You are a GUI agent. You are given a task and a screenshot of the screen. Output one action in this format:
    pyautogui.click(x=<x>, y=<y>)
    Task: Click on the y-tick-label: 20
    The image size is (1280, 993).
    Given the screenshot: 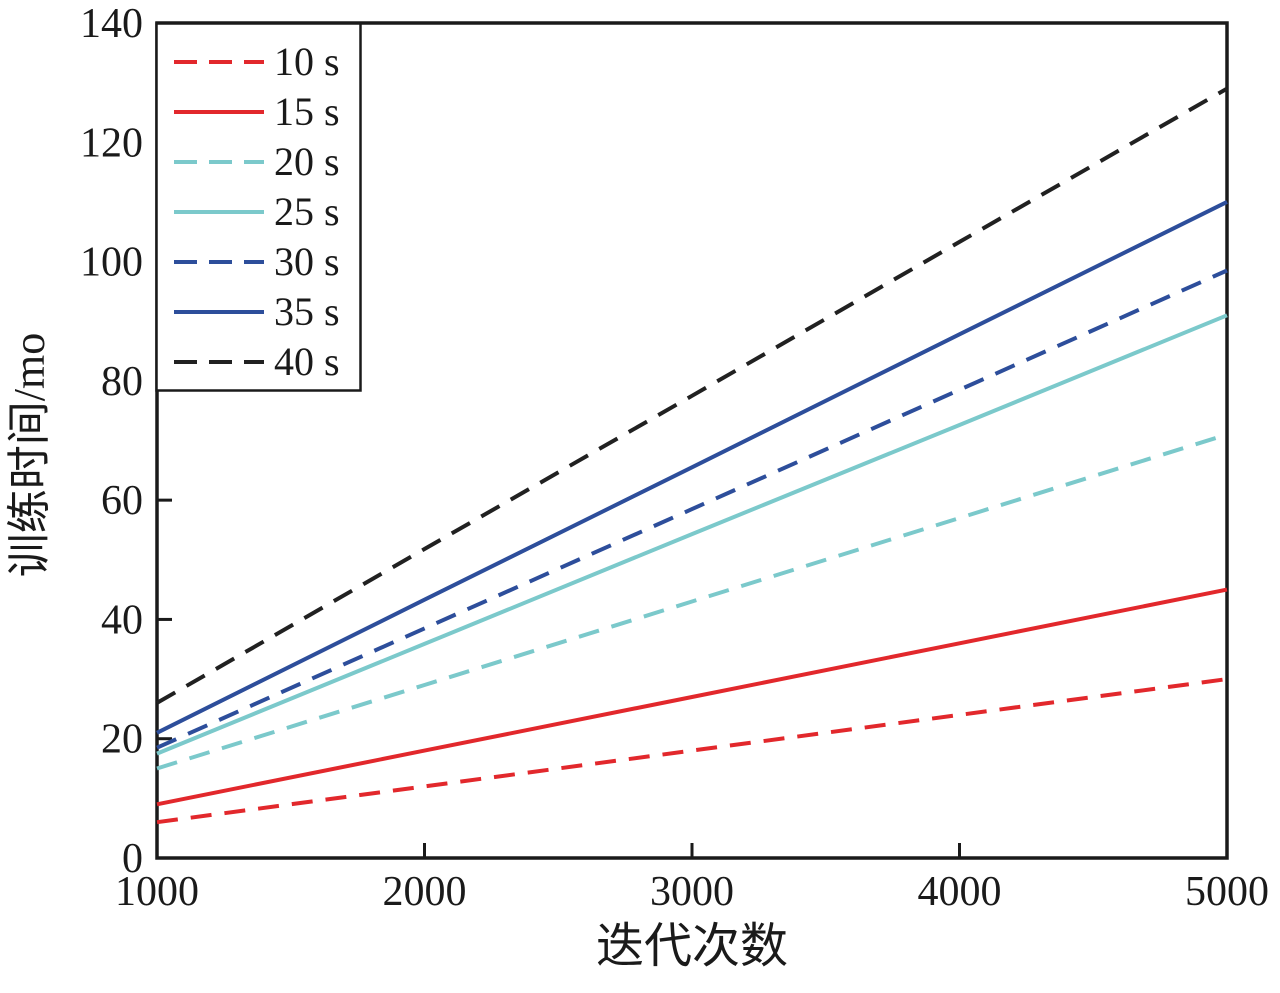 What is the action you would take?
    pyautogui.click(x=122, y=740)
    